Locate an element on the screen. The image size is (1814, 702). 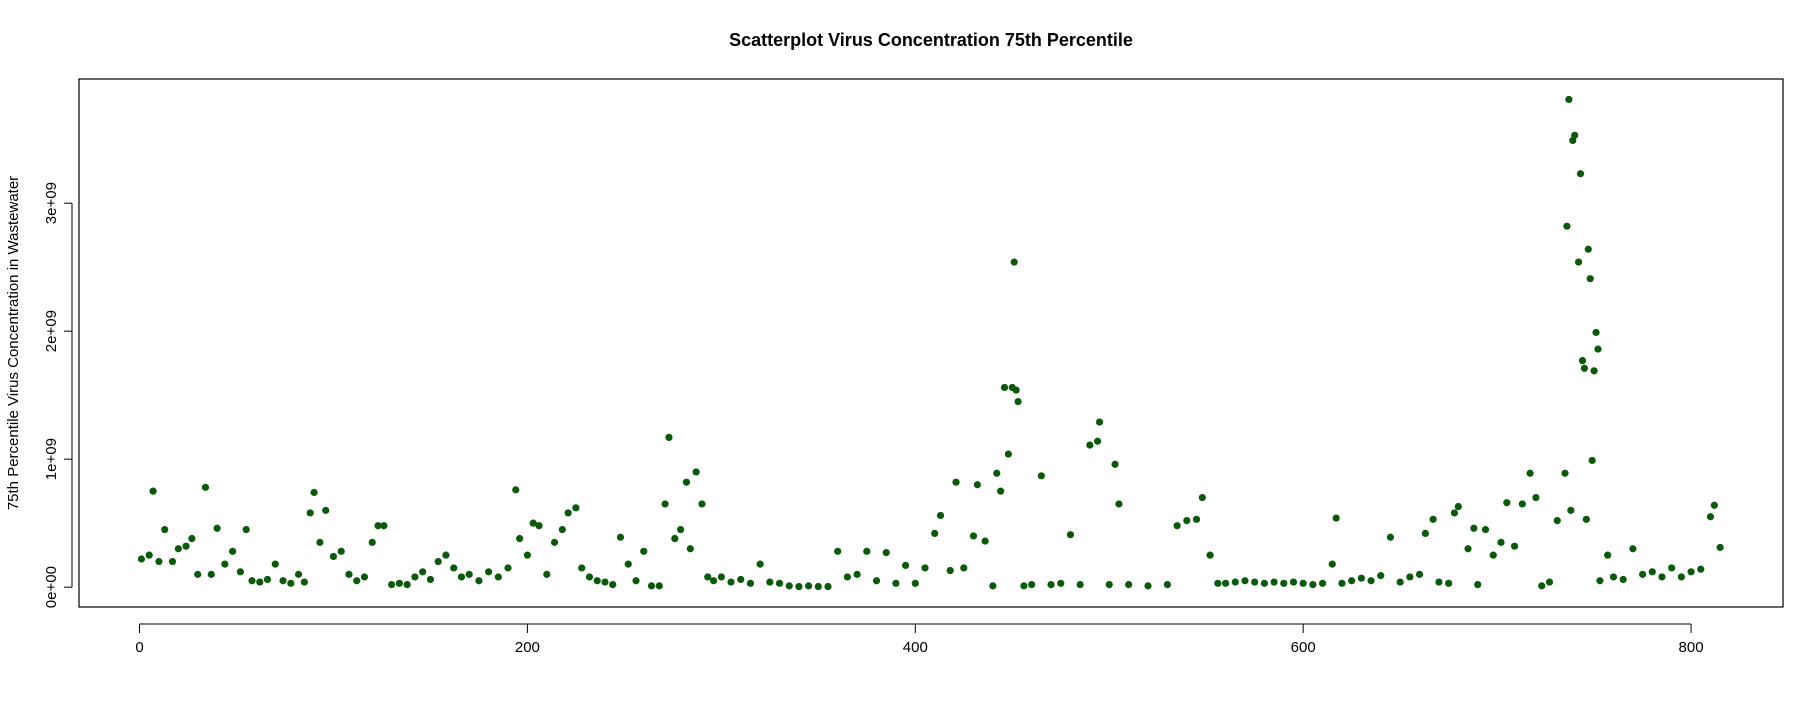
x-tick-label: 800 is located at coordinates (1691, 647).